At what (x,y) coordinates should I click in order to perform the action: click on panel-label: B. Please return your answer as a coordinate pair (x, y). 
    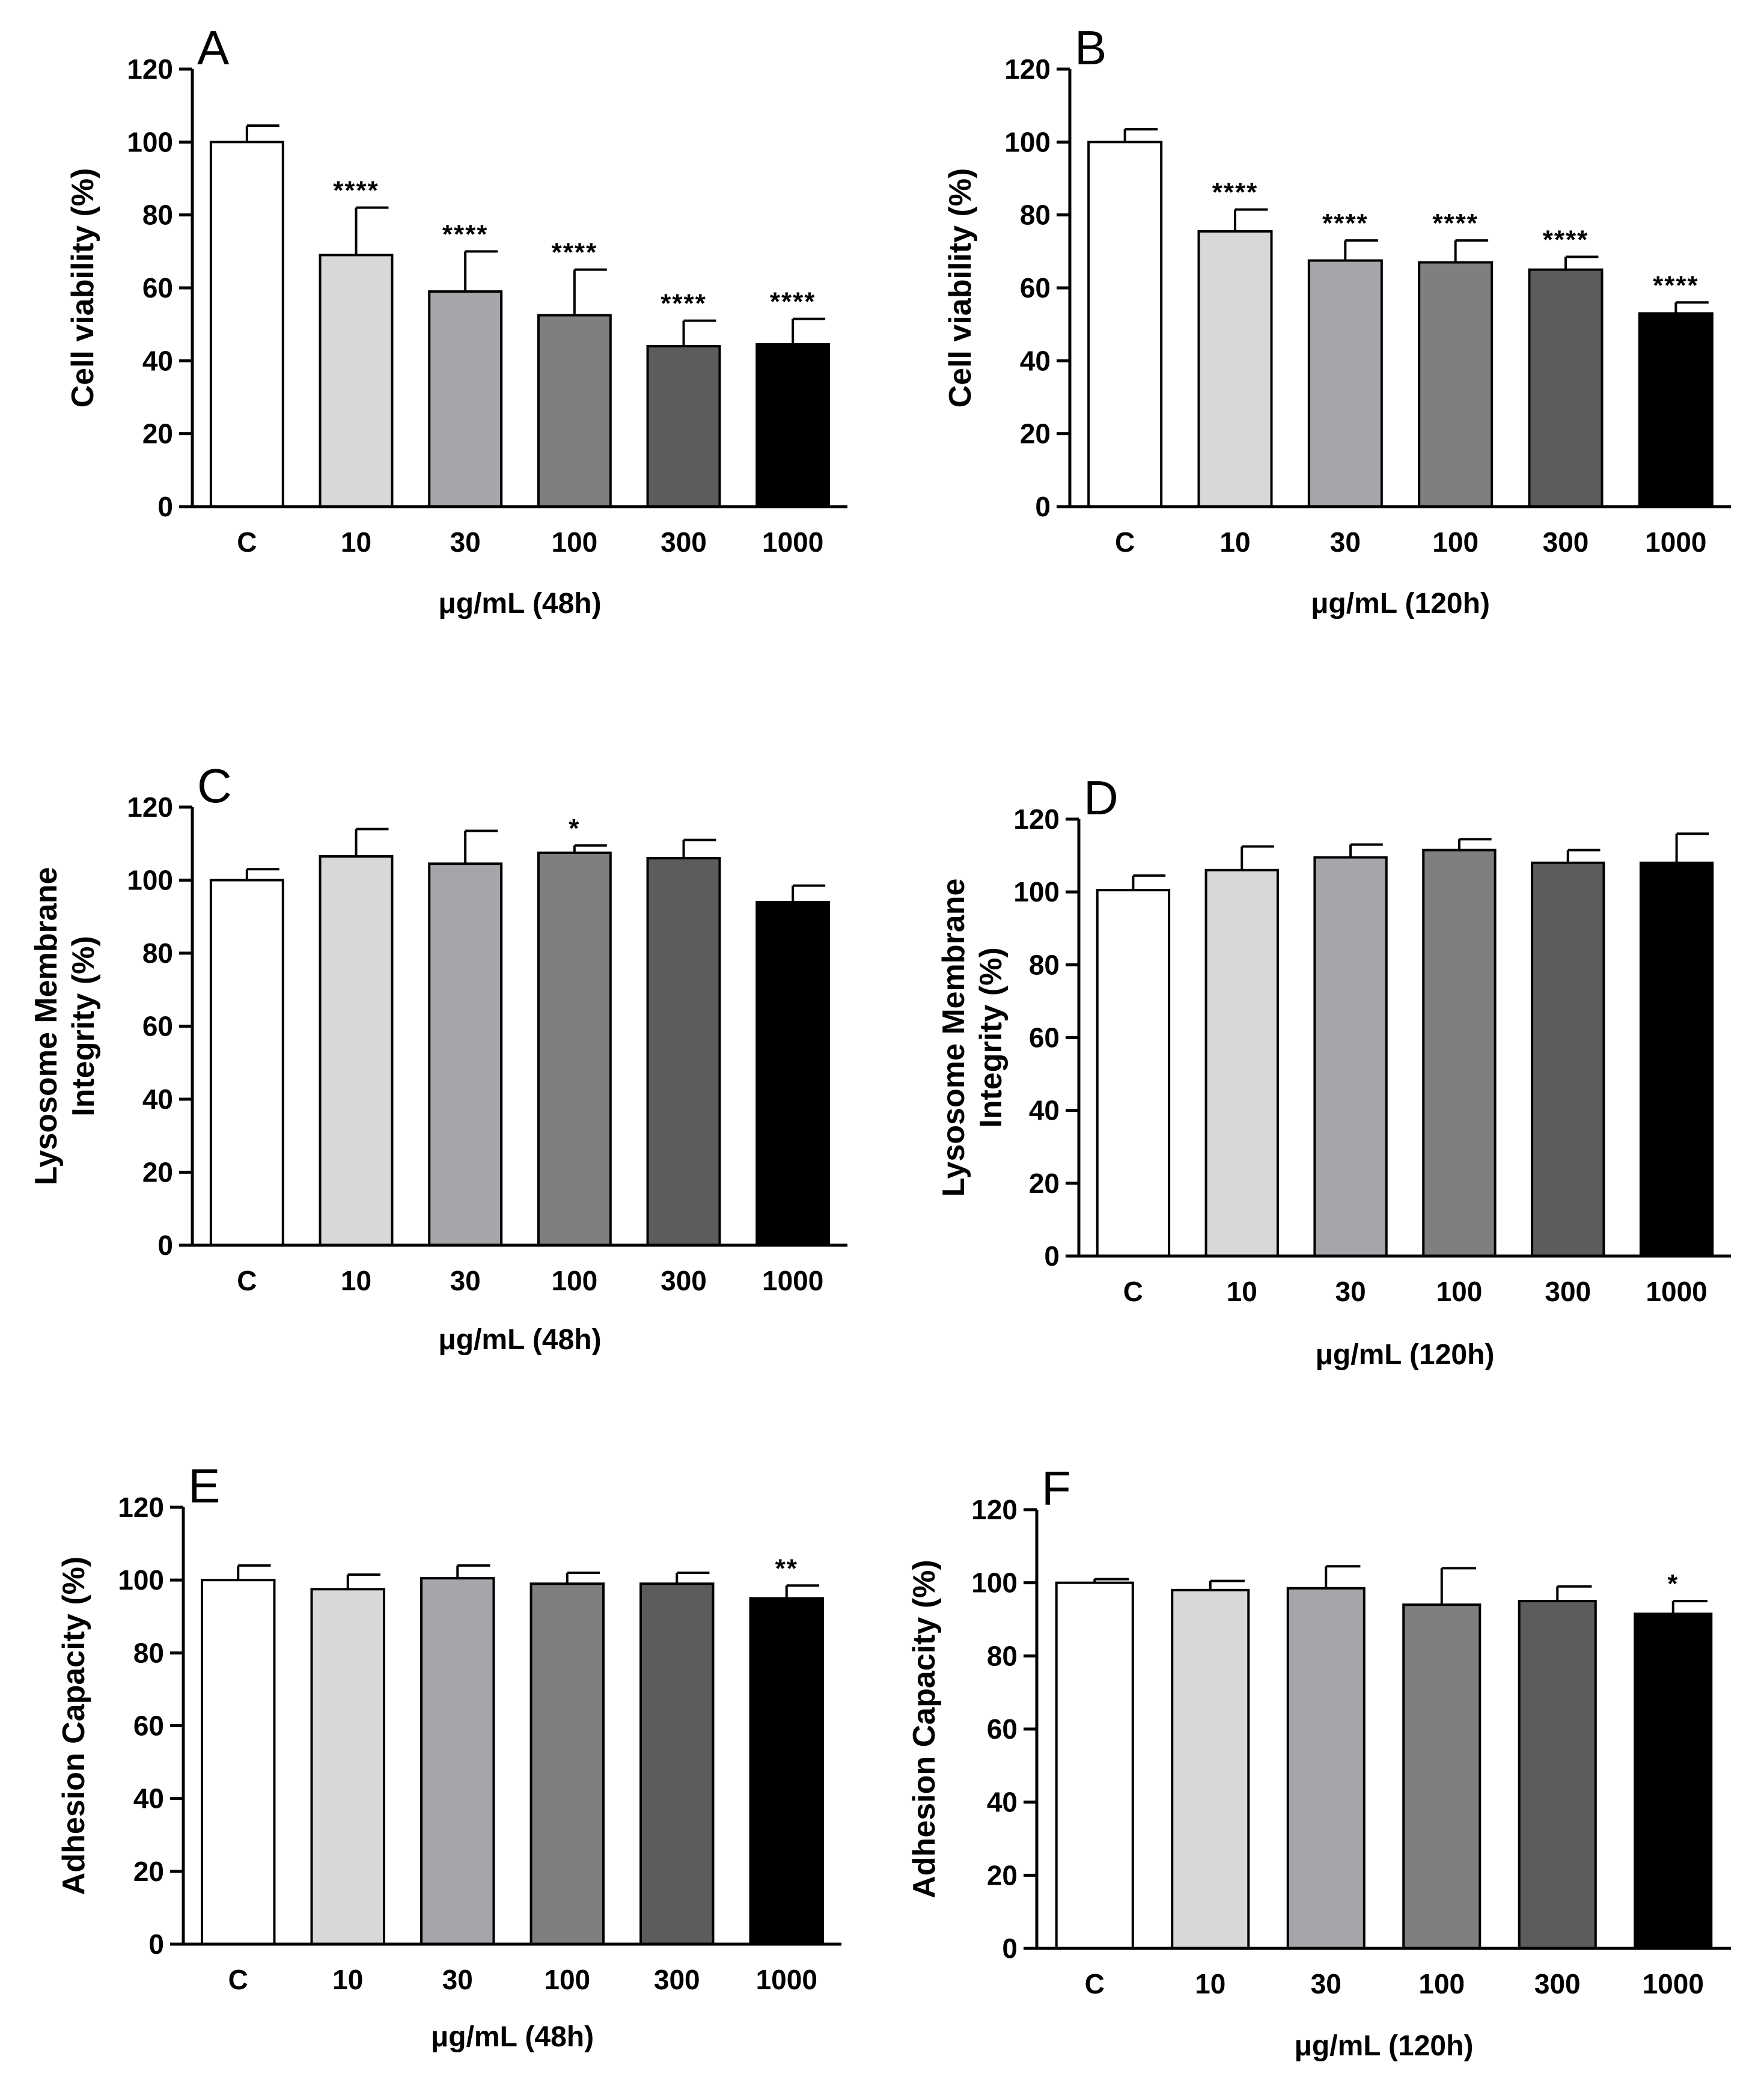
    Looking at the image, I should click on (1090, 48).